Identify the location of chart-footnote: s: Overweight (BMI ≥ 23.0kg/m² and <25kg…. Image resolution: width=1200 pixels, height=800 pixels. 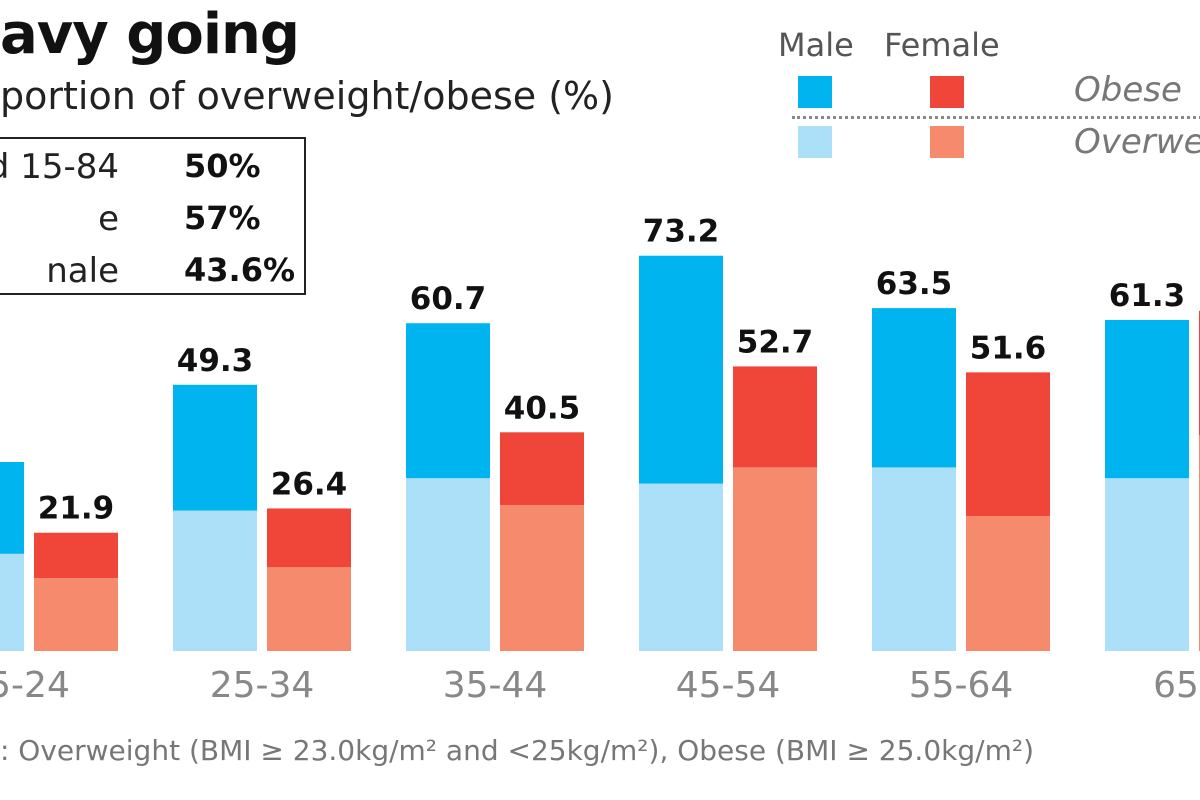
(517, 750).